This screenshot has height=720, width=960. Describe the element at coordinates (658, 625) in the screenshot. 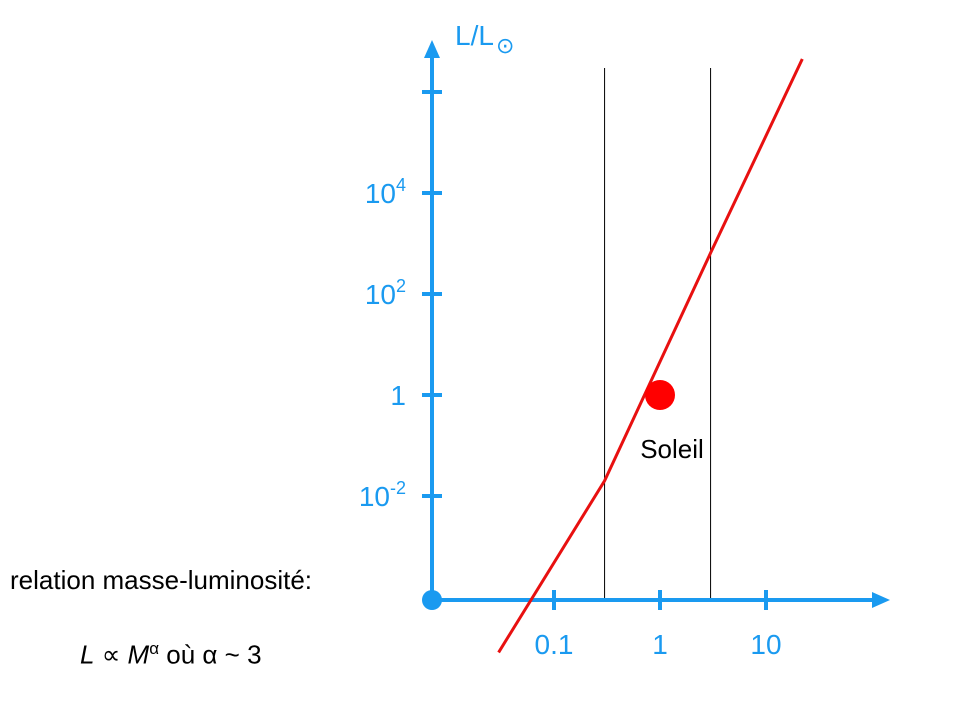

I see `x-ticks: 0.1 1 10` at that location.